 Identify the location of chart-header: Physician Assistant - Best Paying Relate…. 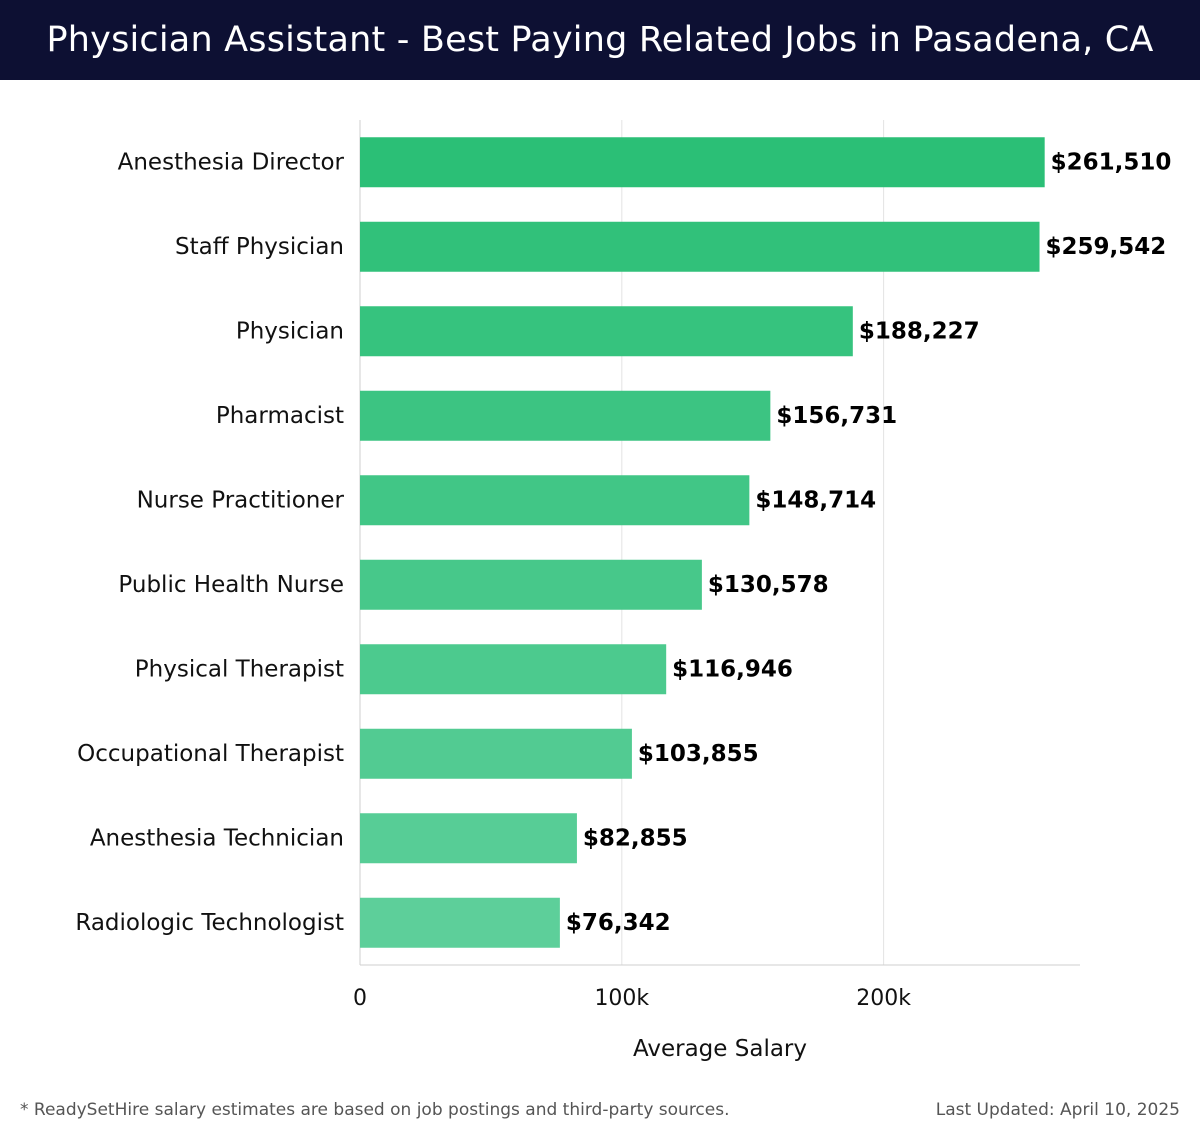
(600, 40).